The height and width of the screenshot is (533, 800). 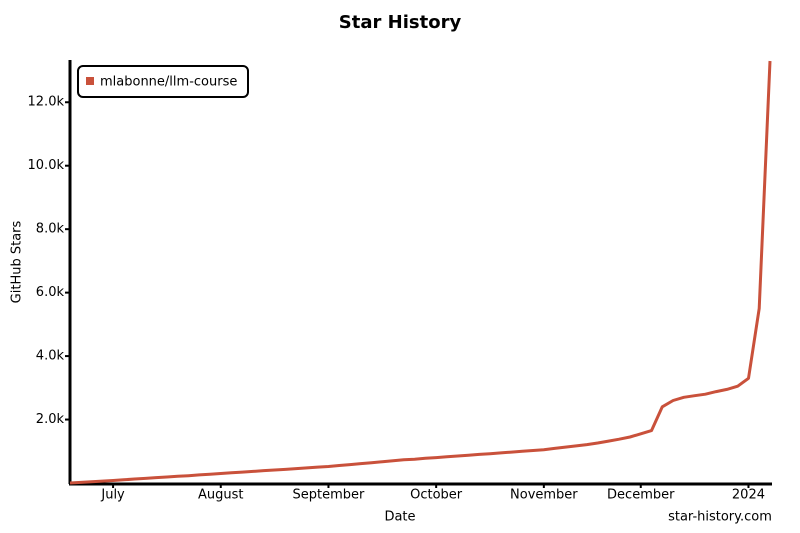 I want to click on y-tick-label: 2.0k, so click(x=50, y=419).